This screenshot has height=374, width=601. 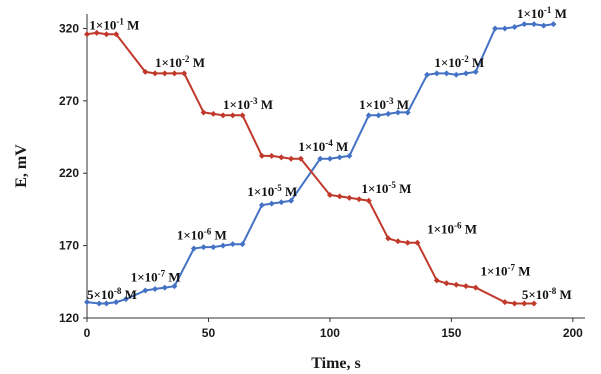 I want to click on x-axis-label: Time, s, so click(x=335, y=363).